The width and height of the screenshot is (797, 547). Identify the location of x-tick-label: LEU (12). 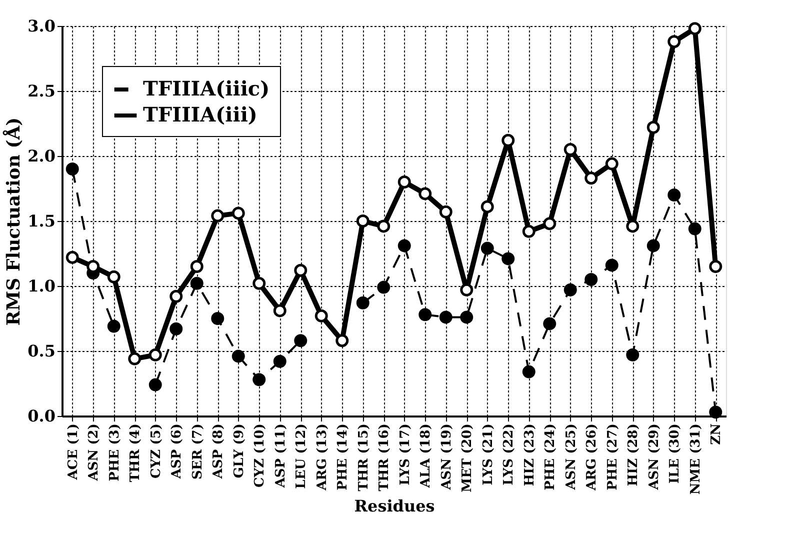
(302, 456).